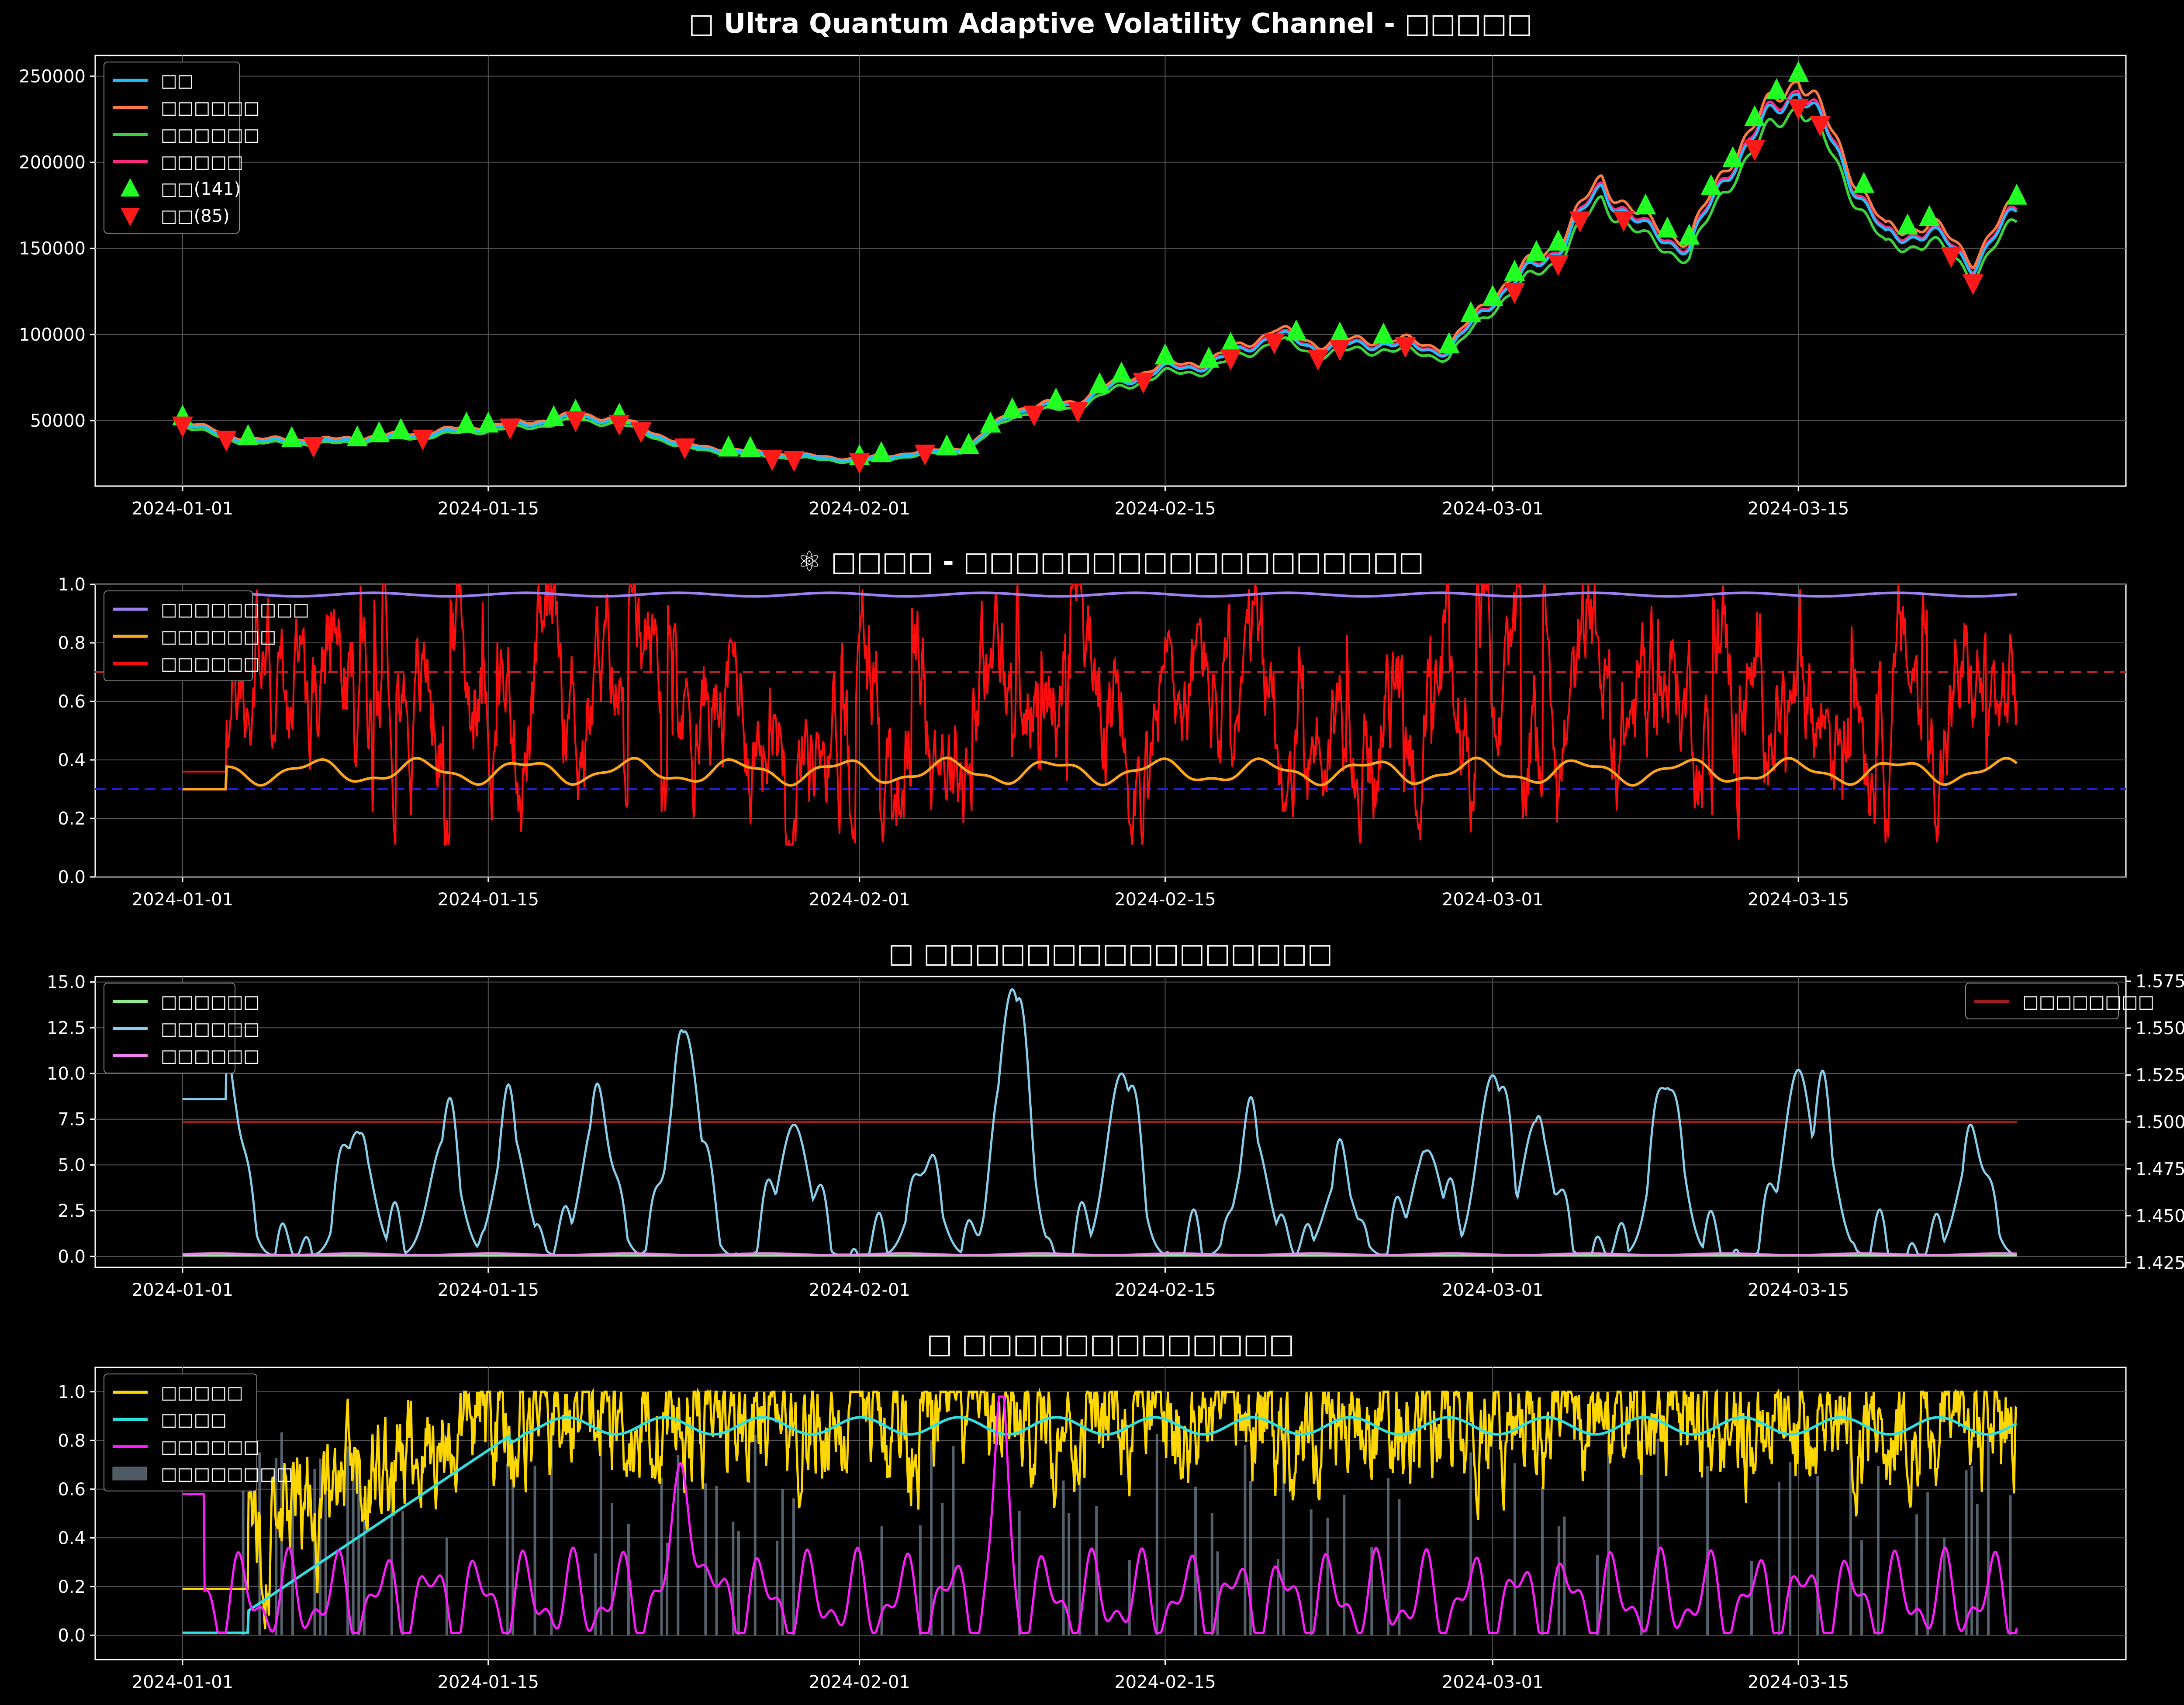  I want to click on x-tick-label: 2024-01-01, so click(182, 1682).